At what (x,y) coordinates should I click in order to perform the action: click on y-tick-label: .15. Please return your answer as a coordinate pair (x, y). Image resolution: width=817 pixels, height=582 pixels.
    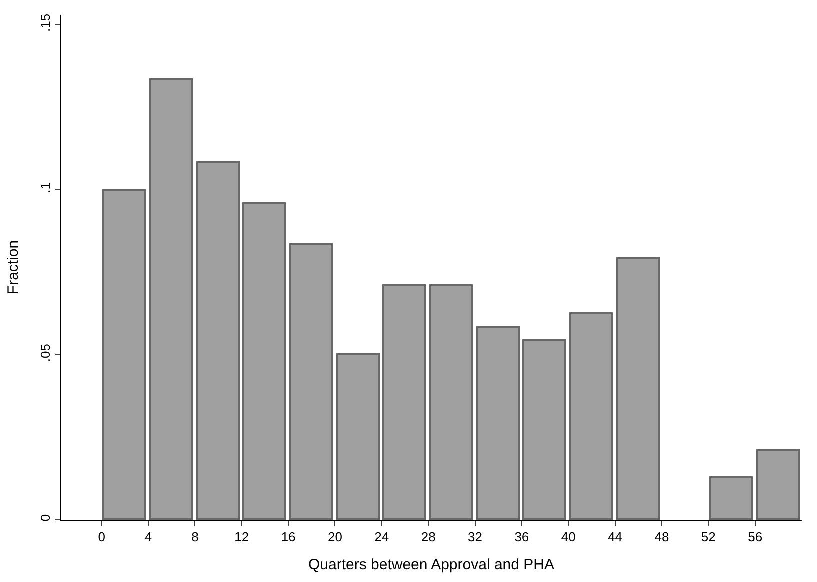
    Looking at the image, I should click on (45, 23).